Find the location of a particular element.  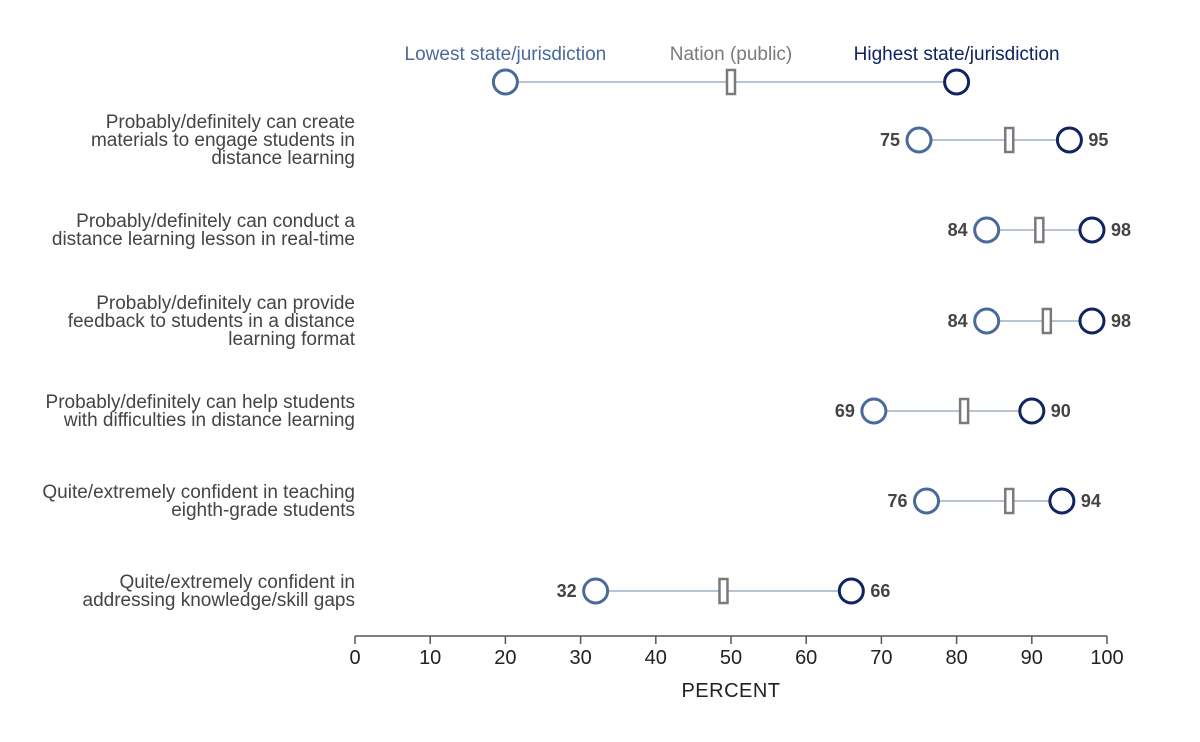

high-value-label: 94 is located at coordinates (1091, 501).